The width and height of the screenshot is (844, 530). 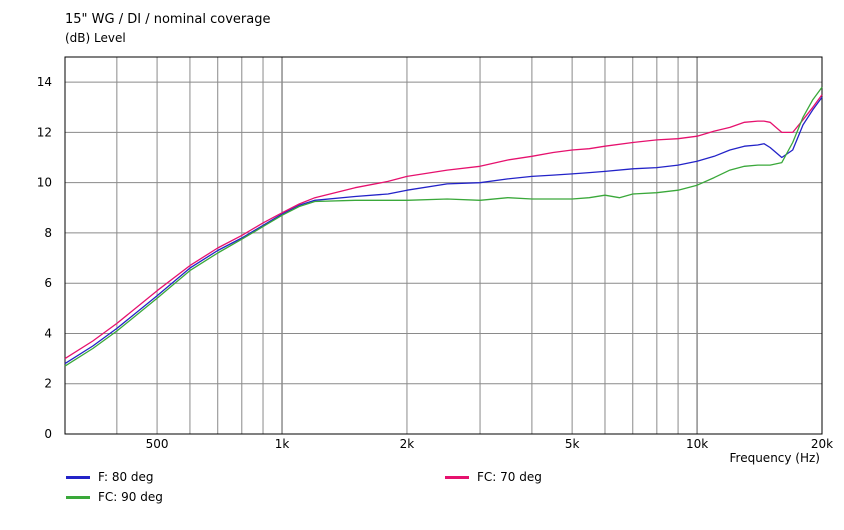 I want to click on legend-label: F: 80 deg, so click(x=126, y=477).